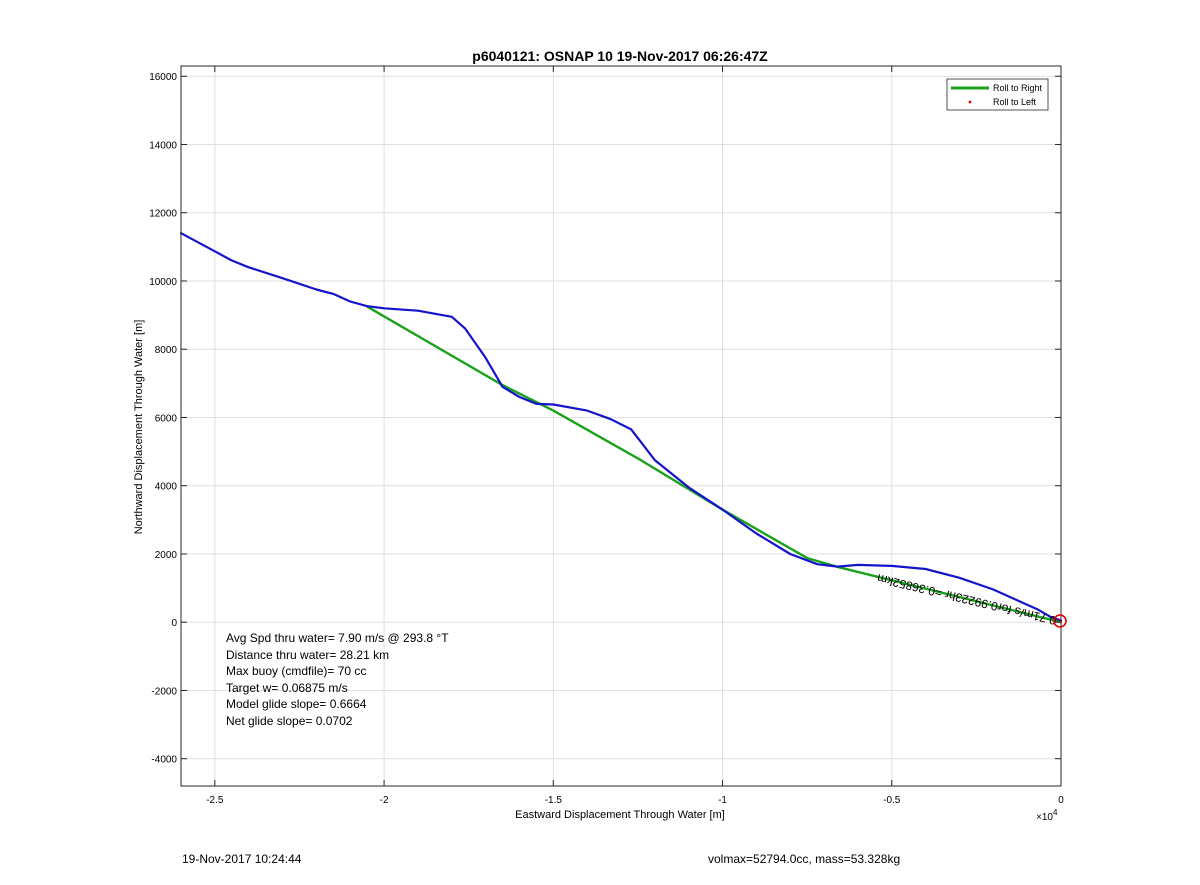 This screenshot has height=885, width=1200. What do you see at coordinates (554, 800) in the screenshot?
I see `x-tick-label: -1.5` at bounding box center [554, 800].